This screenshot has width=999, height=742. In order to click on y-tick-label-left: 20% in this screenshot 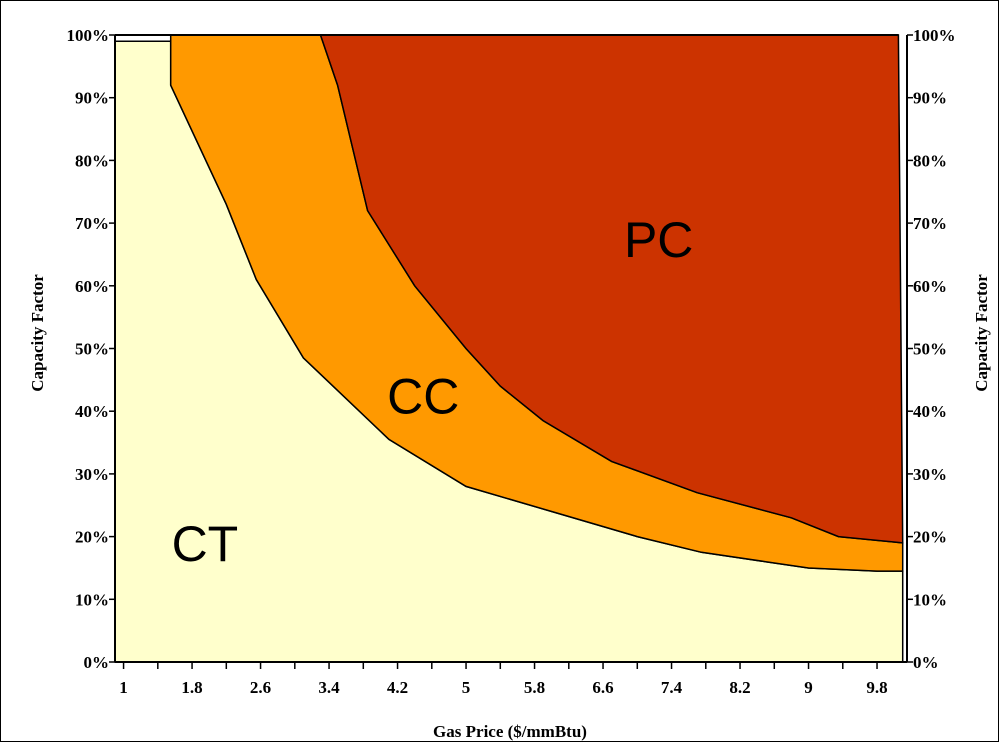, I will do `click(92, 537)`.